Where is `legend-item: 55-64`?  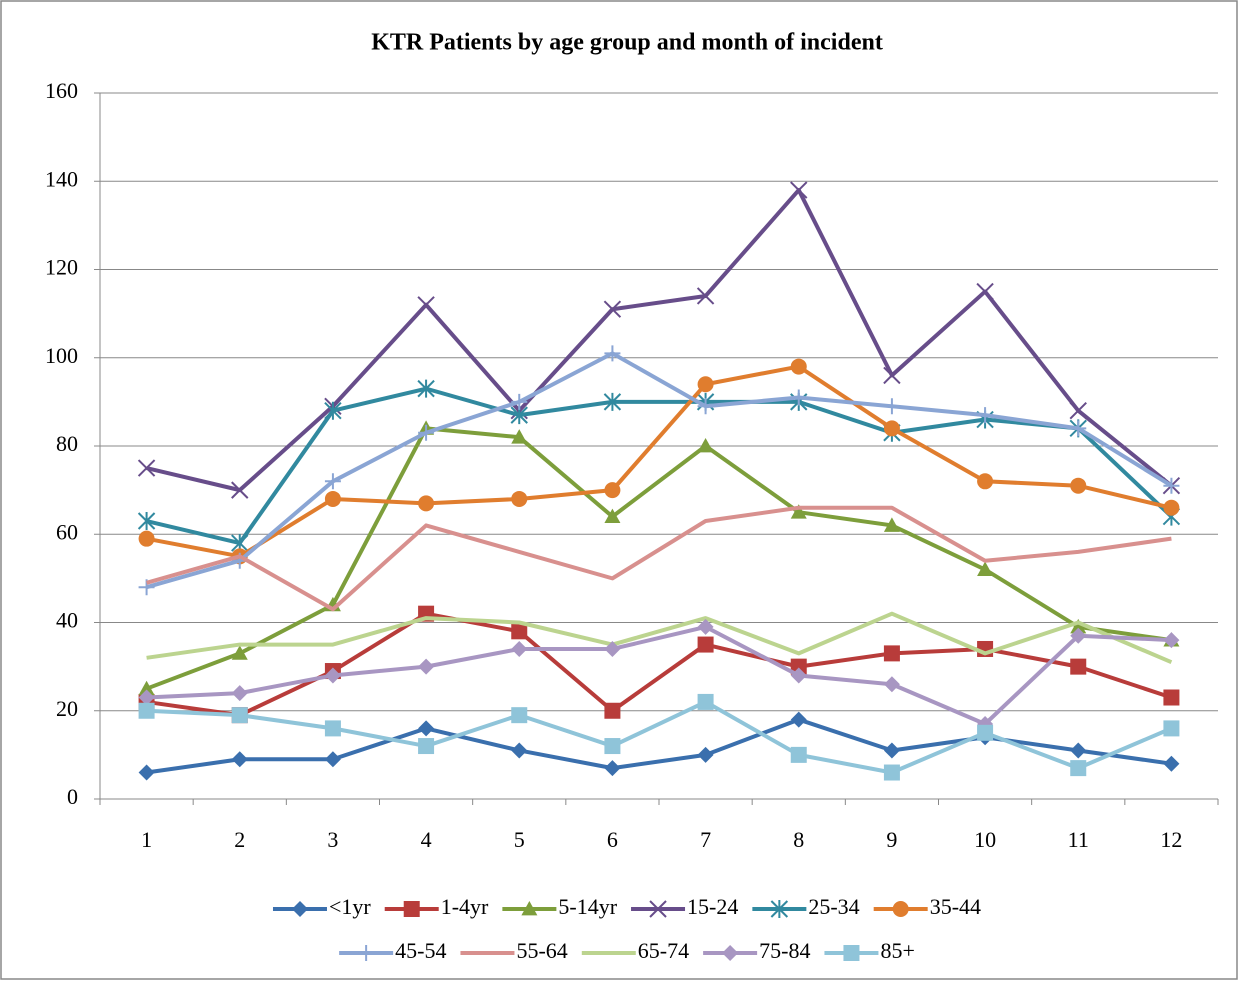 legend-item: 55-64 is located at coordinates (514, 950).